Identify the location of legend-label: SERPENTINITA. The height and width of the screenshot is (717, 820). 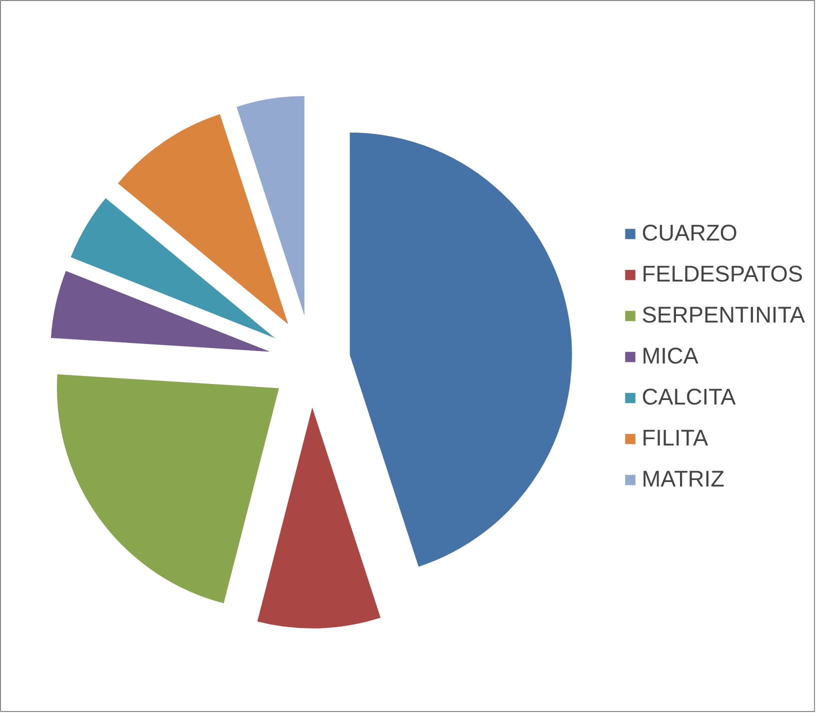
(723, 315).